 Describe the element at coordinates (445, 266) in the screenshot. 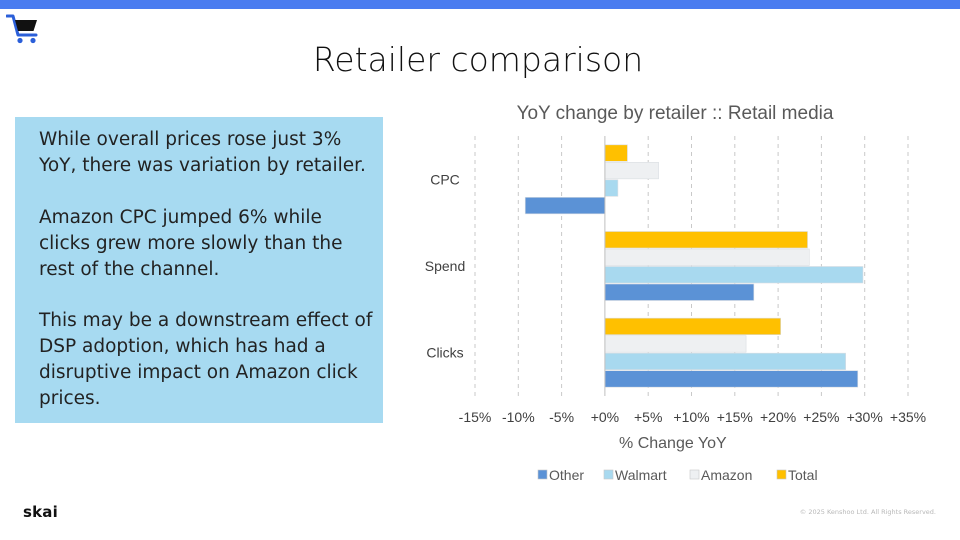

I see `category-label: Spend` at that location.